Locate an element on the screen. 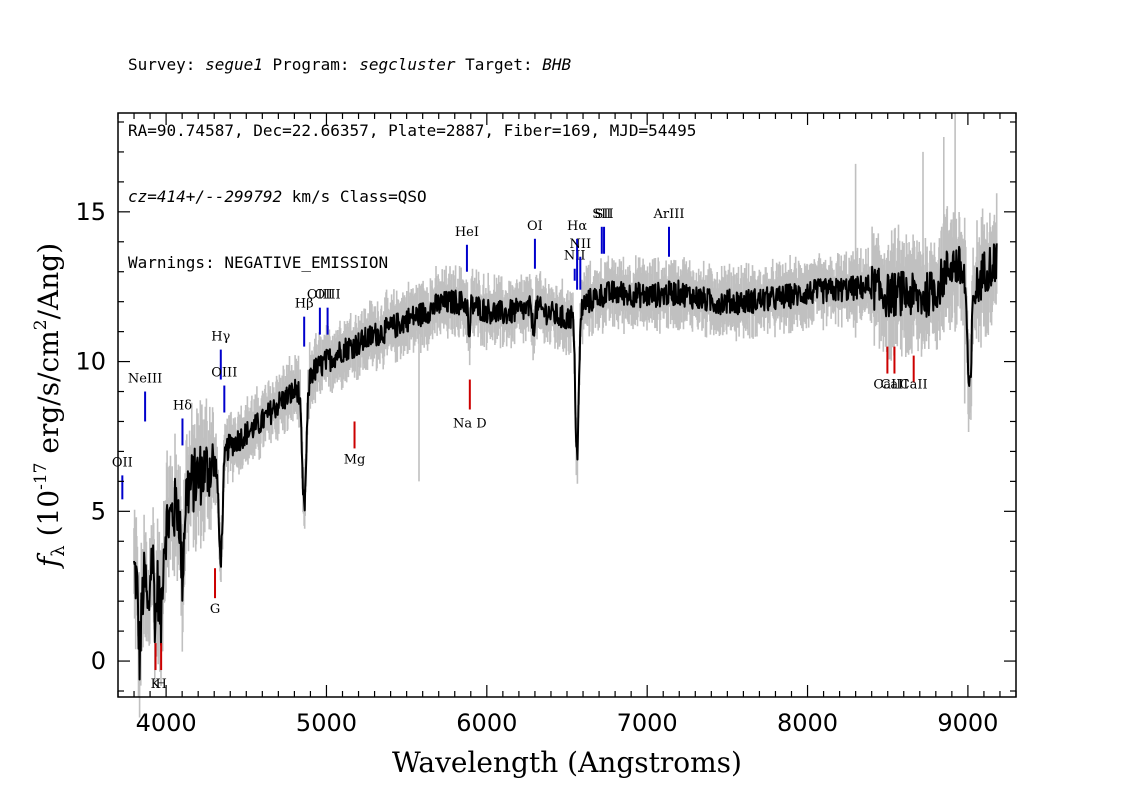 The image size is (1134, 810). y-axis-title: fλ (10-17 erg/s/cm2/Ang) is located at coordinates (50, 406).